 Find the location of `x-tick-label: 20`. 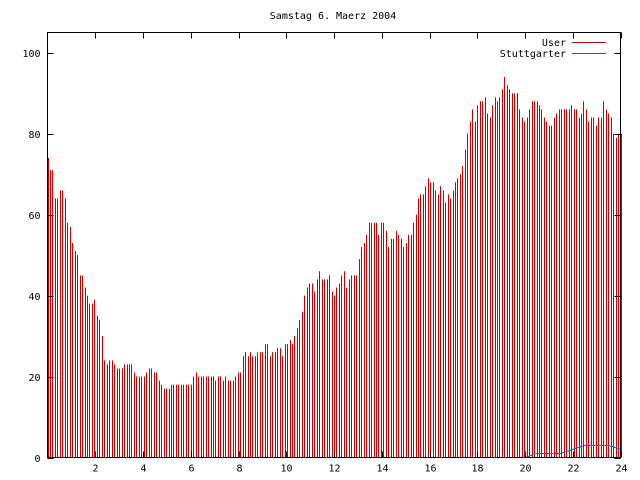

x-tick-label: 20 is located at coordinates (525, 469).